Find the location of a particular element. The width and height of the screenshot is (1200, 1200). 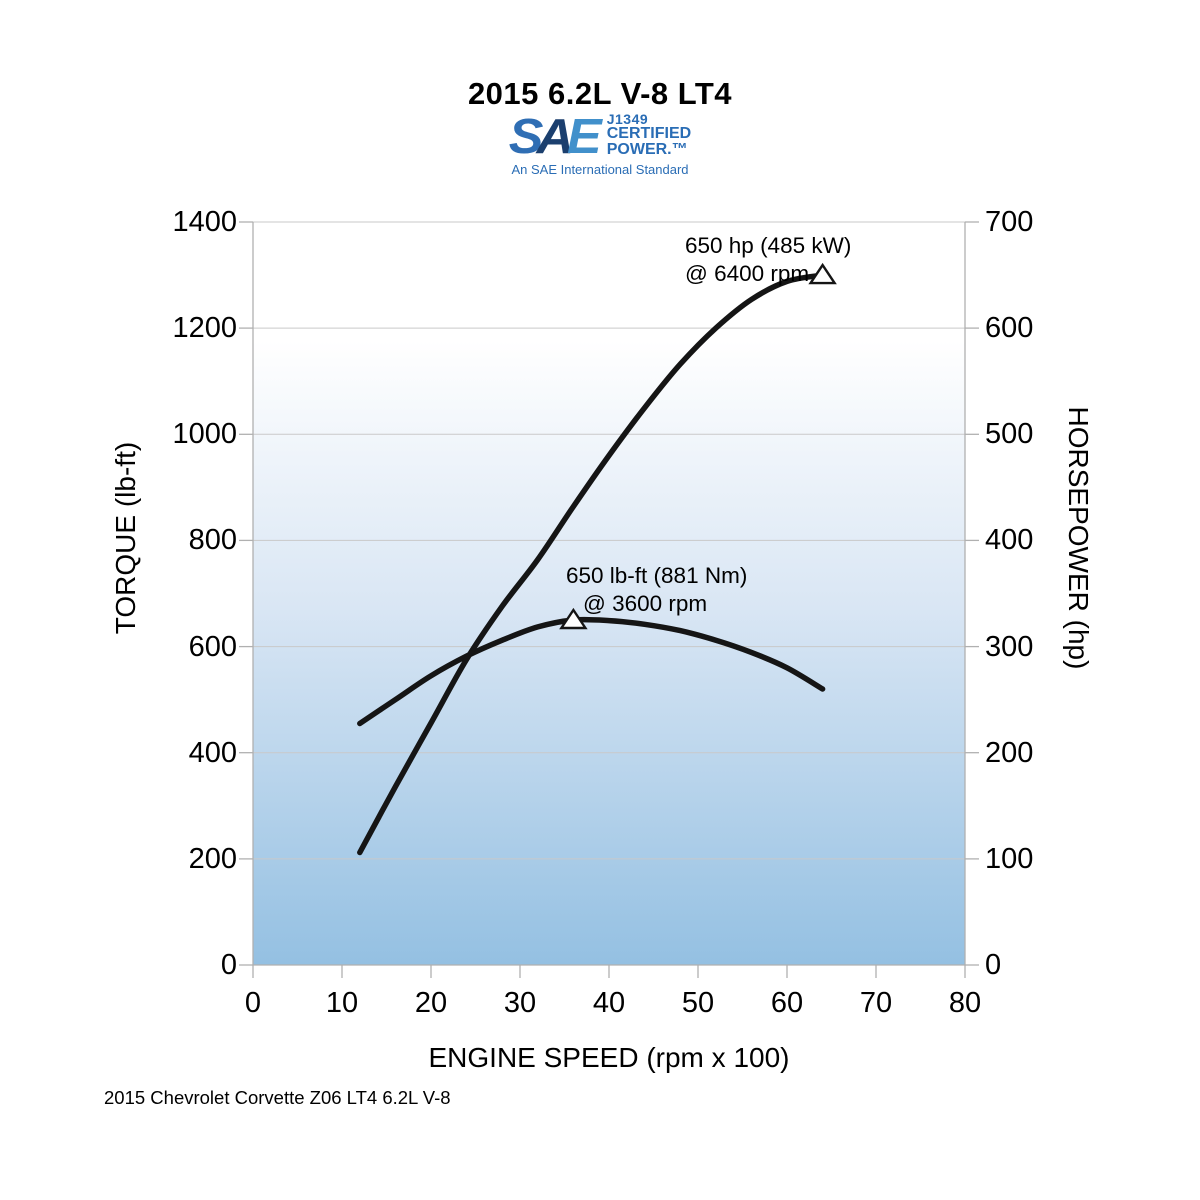

x-tick-label: 20 is located at coordinates (431, 1003).